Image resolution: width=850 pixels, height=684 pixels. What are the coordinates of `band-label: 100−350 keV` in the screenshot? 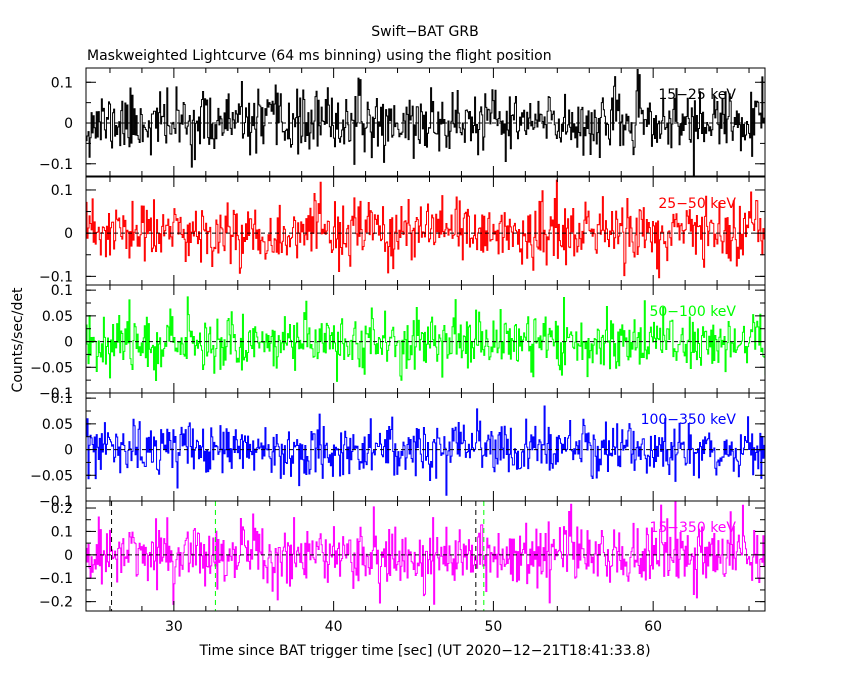 It's located at (689, 420).